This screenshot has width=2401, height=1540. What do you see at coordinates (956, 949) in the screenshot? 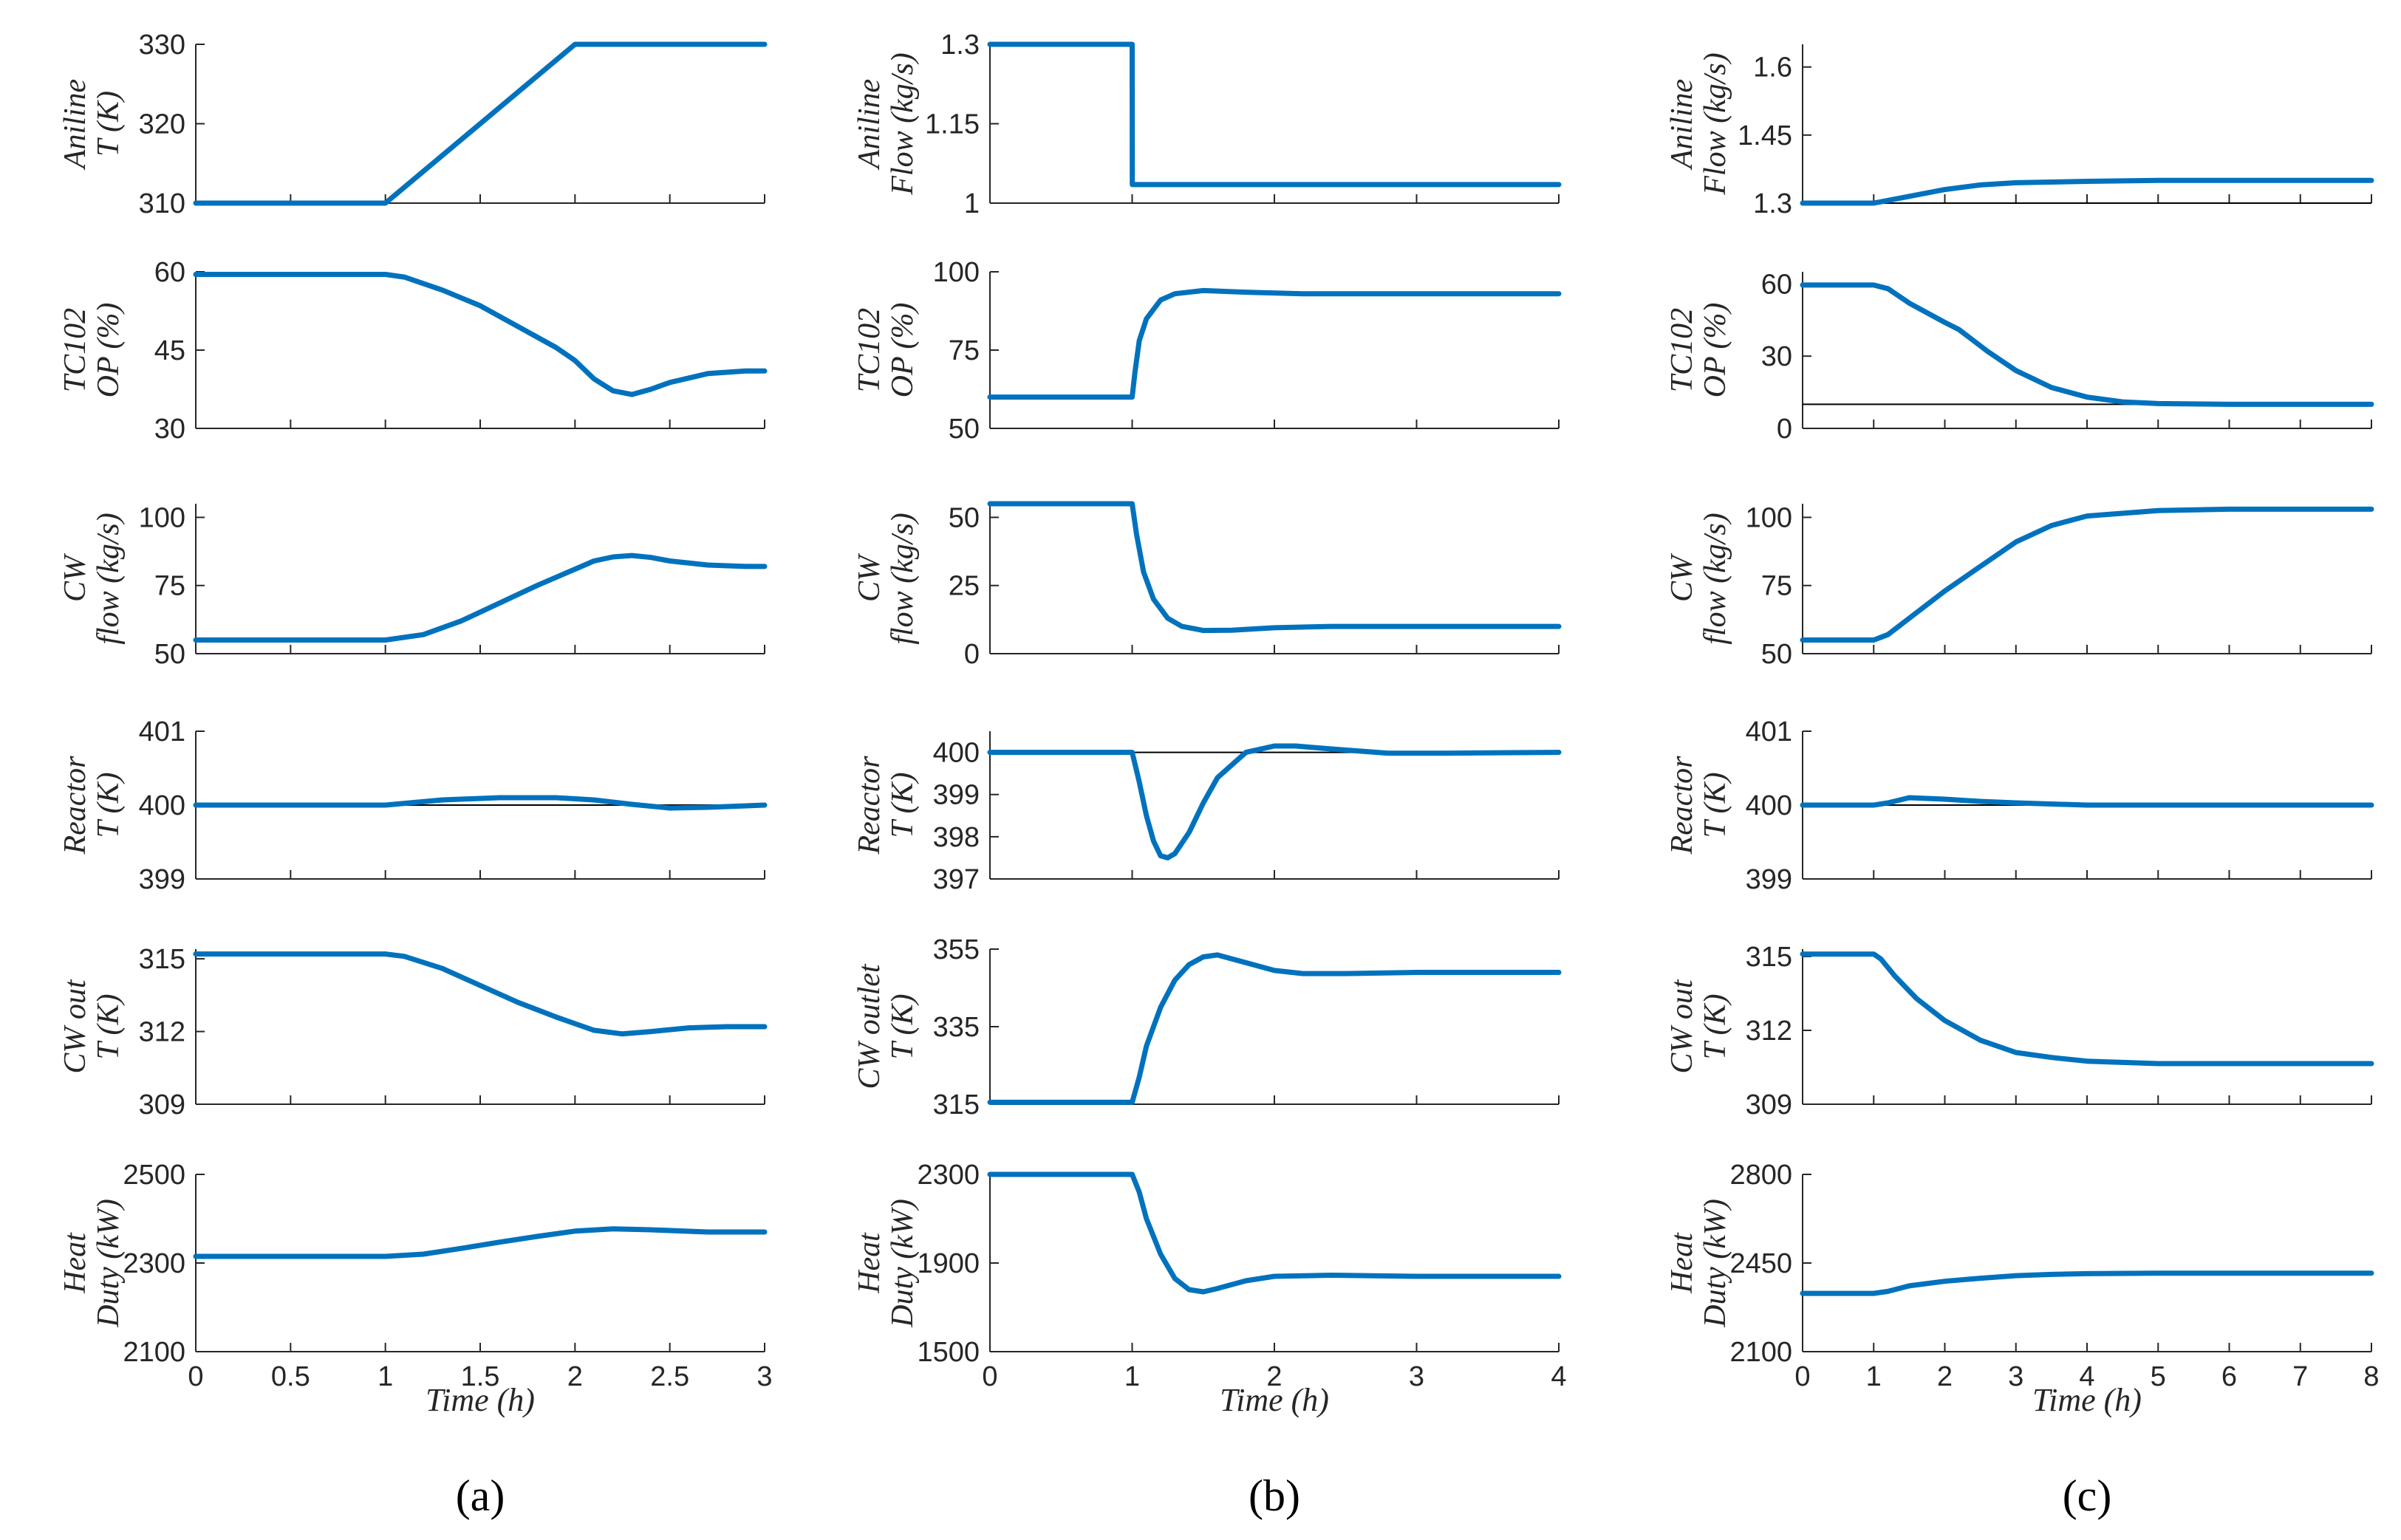
I see `y-tick-label: 355` at bounding box center [956, 949].